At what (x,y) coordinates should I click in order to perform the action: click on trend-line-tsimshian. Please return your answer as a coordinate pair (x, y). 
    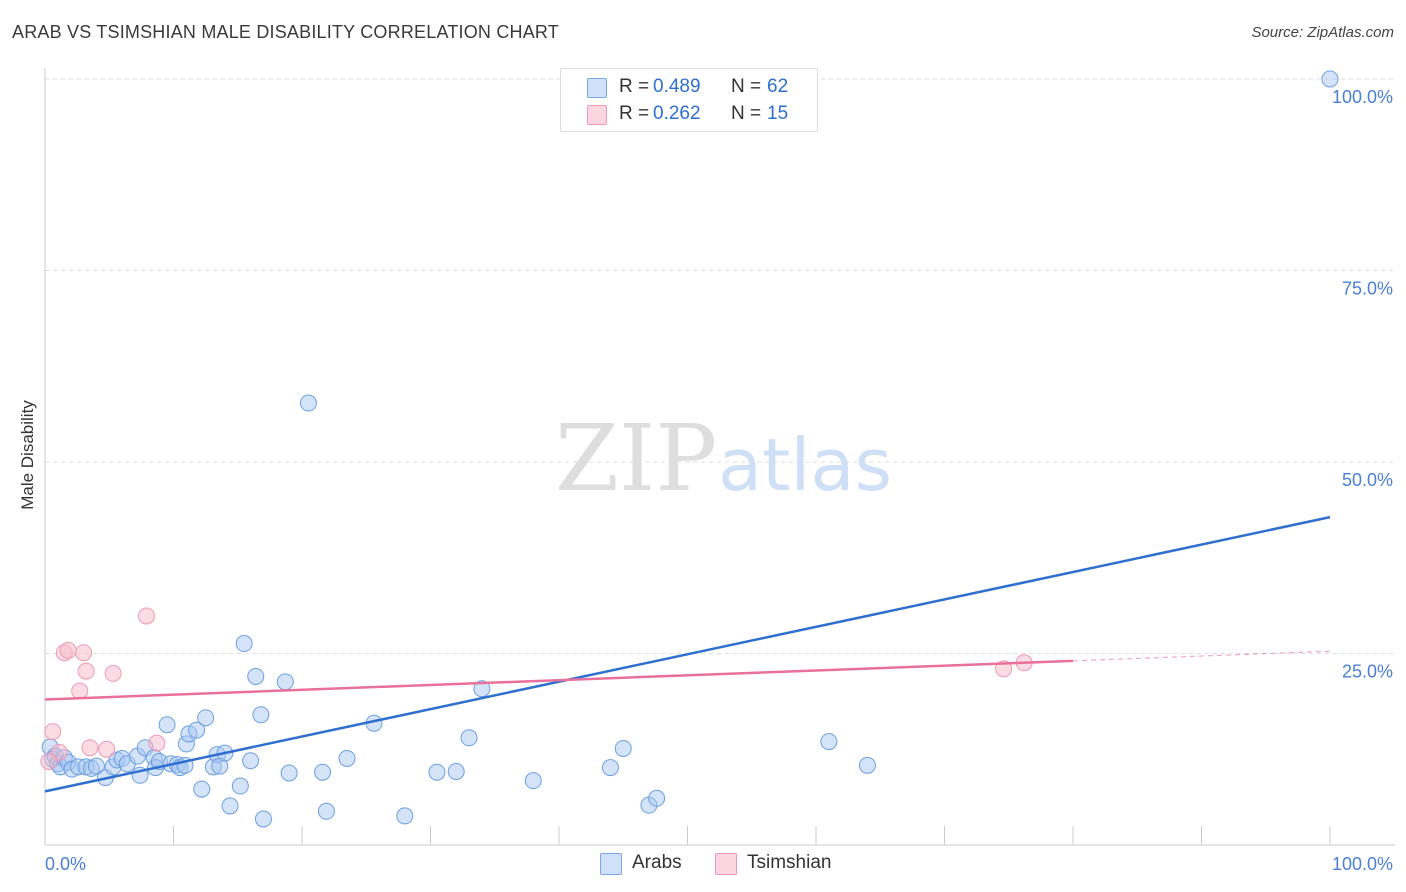
    Looking at the image, I should click on (559, 680).